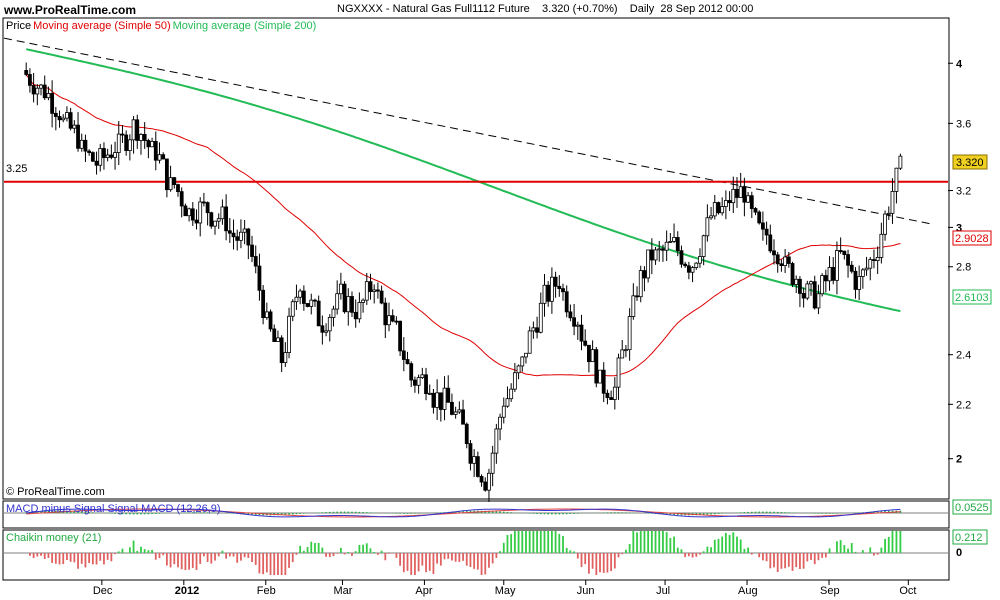 The image size is (1000, 600). I want to click on resistance-label: 3.25, so click(16, 169).